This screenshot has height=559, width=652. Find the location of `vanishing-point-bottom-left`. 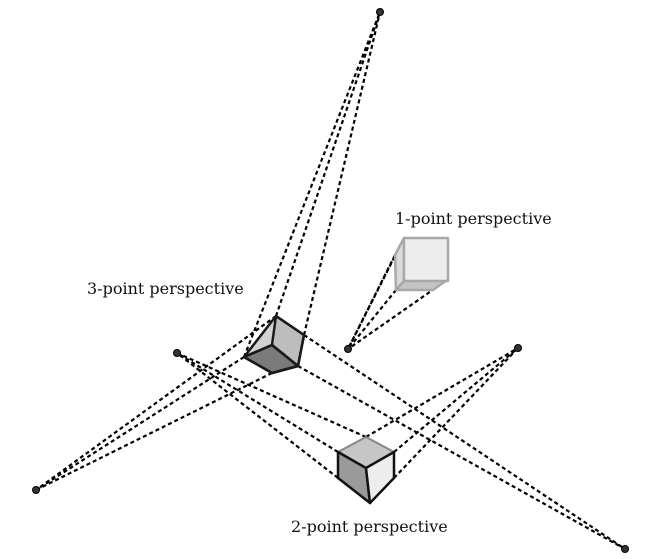

vanishing-point-bottom-left is located at coordinates (36, 490).